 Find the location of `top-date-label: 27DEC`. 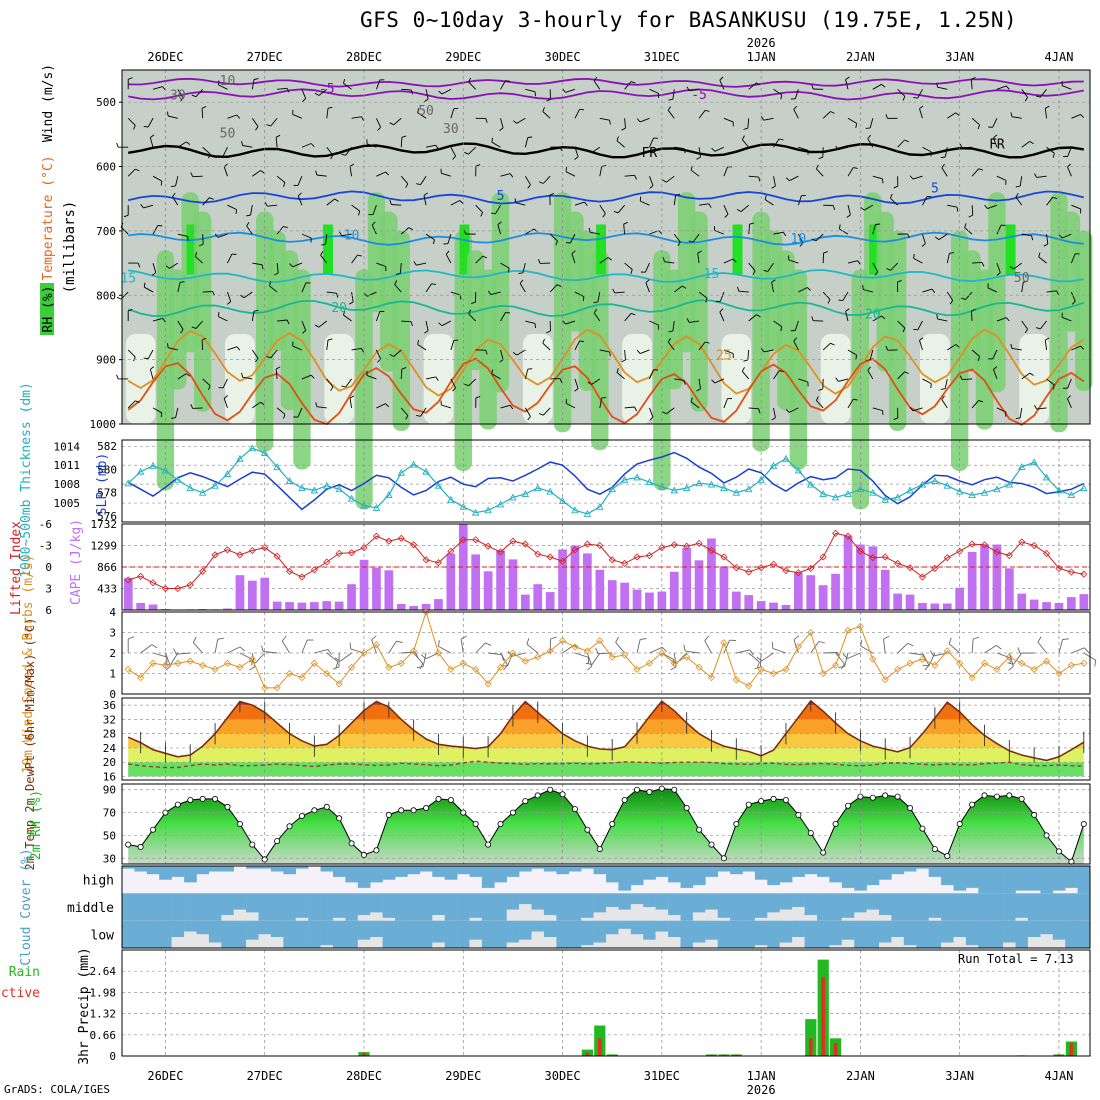

top-date-label: 27DEC is located at coordinates (265, 57).